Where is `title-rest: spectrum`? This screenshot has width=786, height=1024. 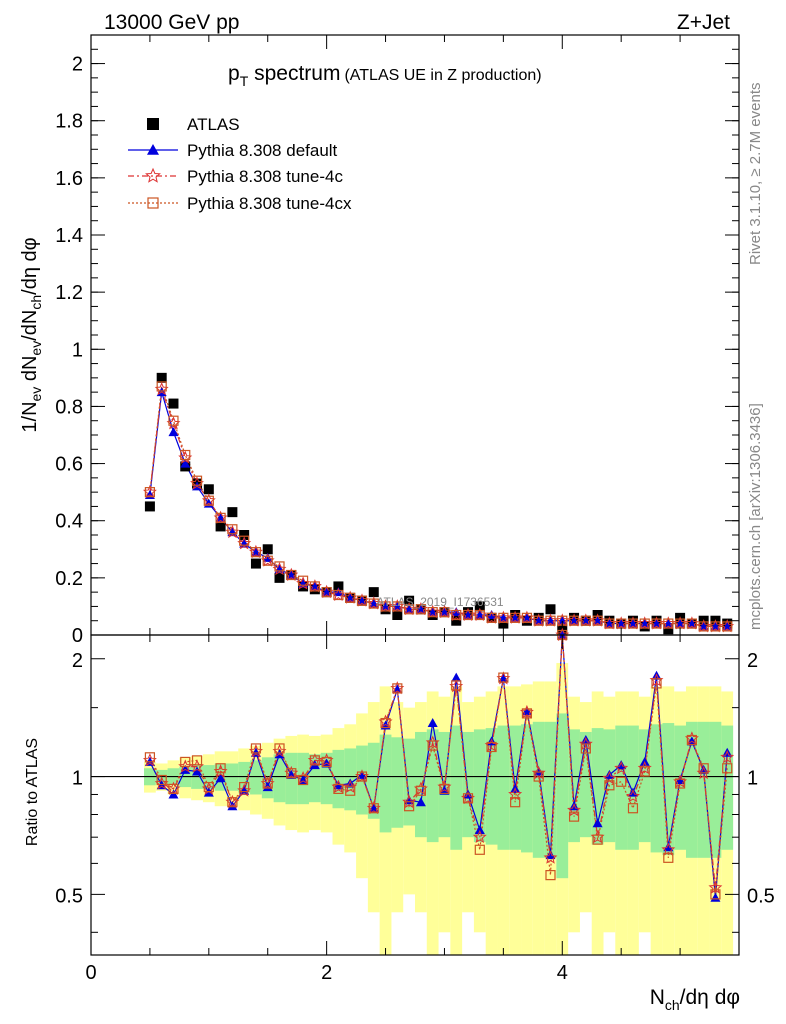 title-rest: spectrum is located at coordinates (294, 73).